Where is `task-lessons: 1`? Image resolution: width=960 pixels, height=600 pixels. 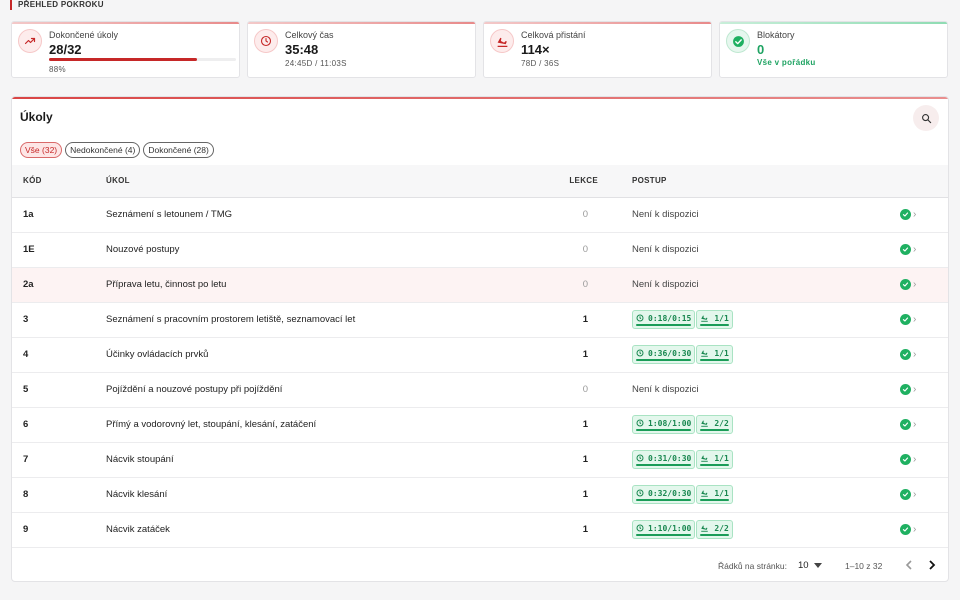 task-lessons: 1 is located at coordinates (574, 460).